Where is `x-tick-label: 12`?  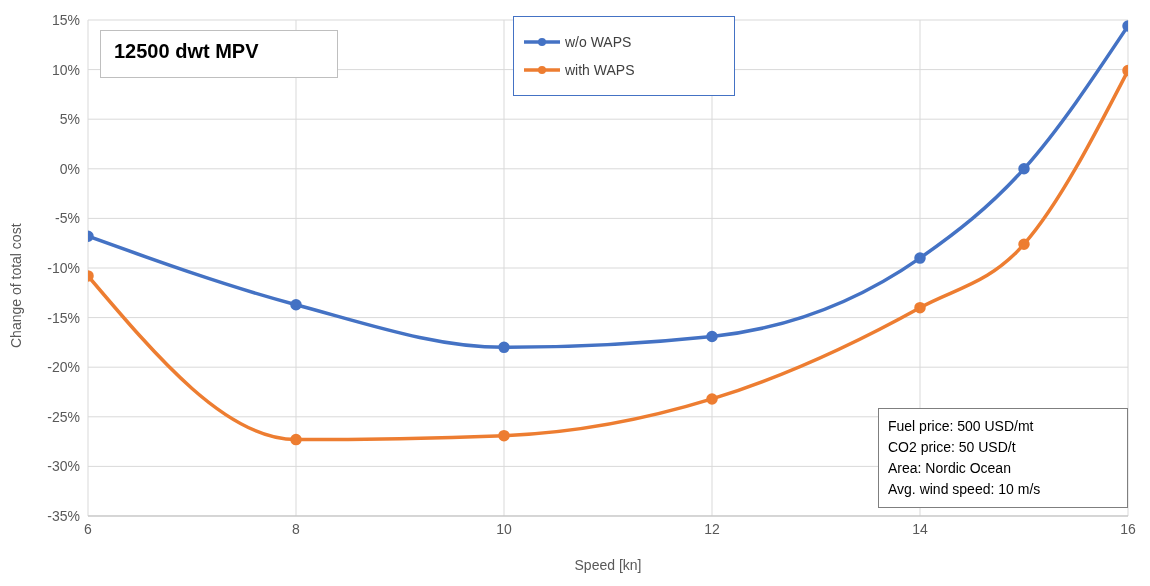 x-tick-label: 12 is located at coordinates (712, 528).